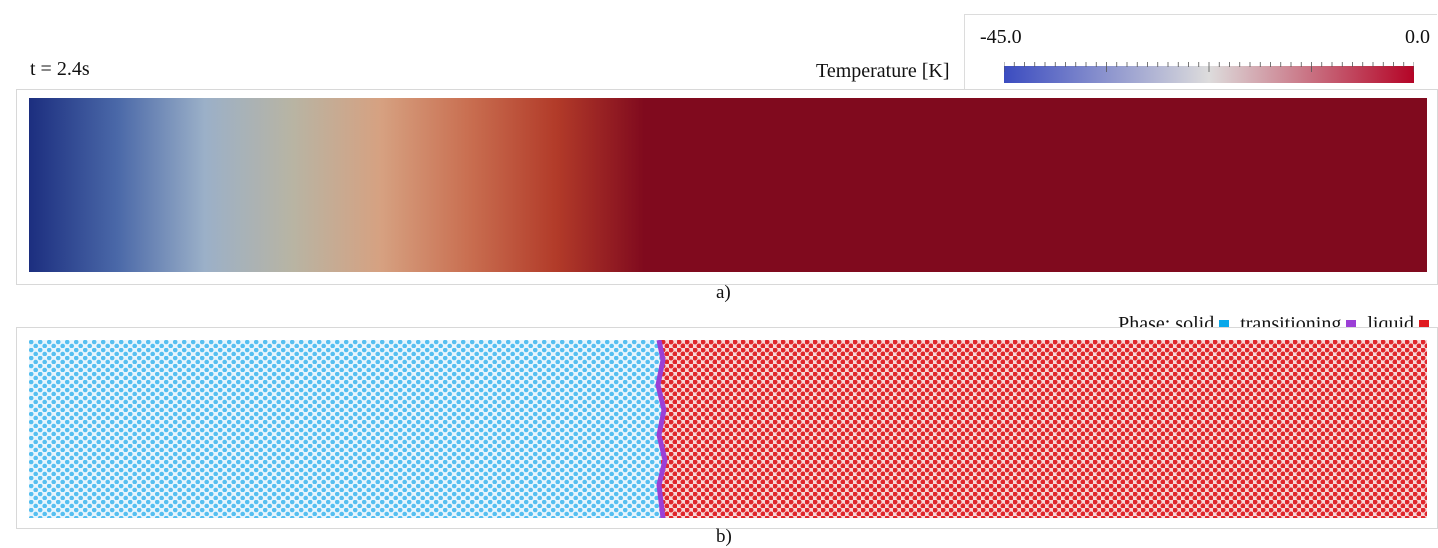 The width and height of the screenshot is (1438, 548). Describe the element at coordinates (345, 429) in the screenshot. I see `solid-region` at that location.